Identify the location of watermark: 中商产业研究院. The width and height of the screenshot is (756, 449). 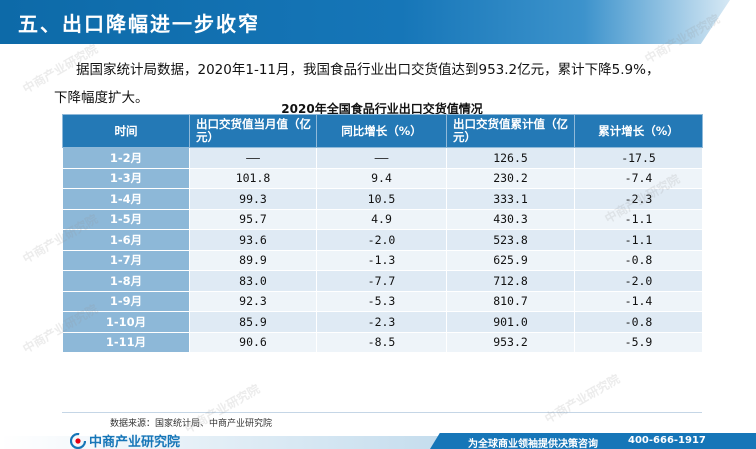
(582, 398).